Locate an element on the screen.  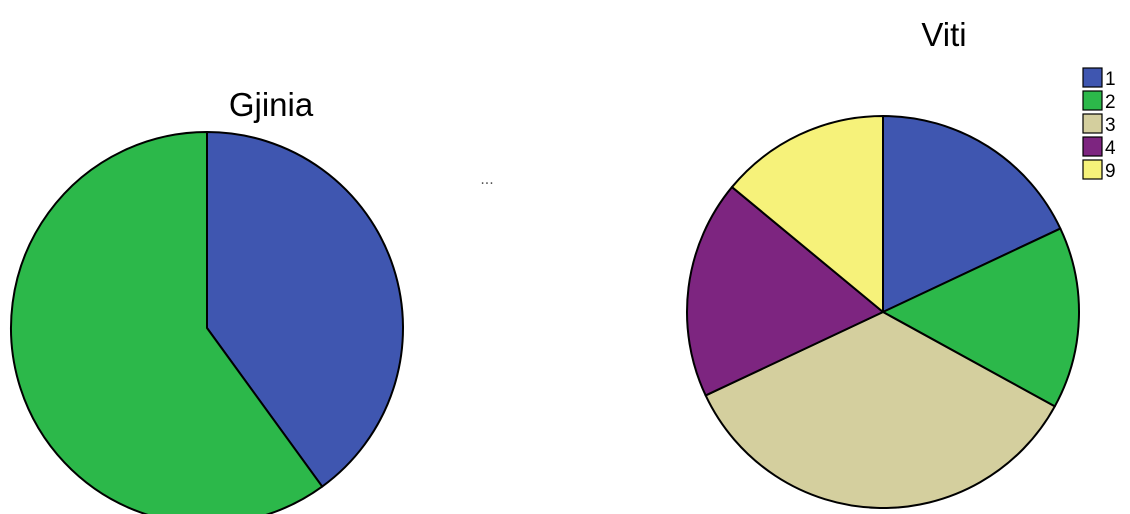
chart-title-viti: Viti is located at coordinates (943, 34).